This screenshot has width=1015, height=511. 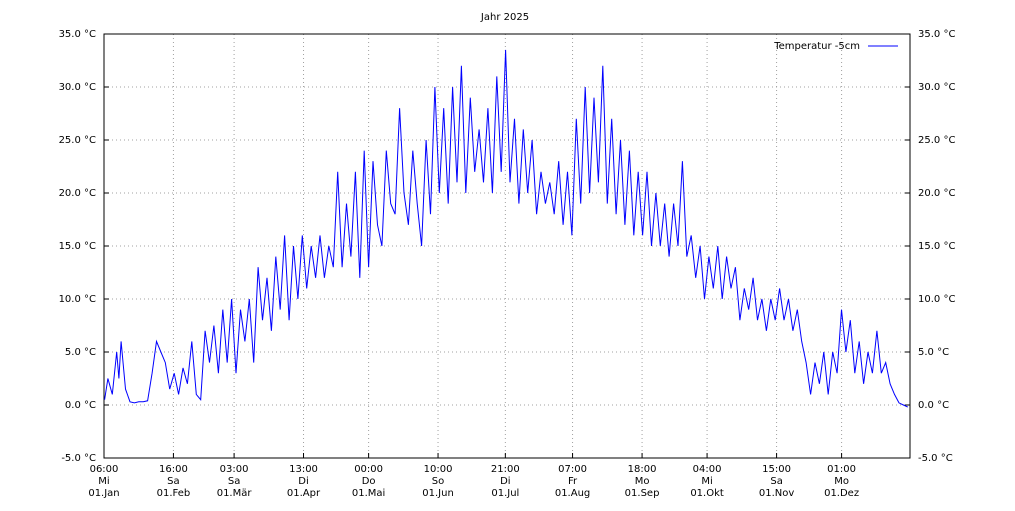 What do you see at coordinates (936, 87) in the screenshot?
I see `y2-tick-label: 30.0 °C` at bounding box center [936, 87].